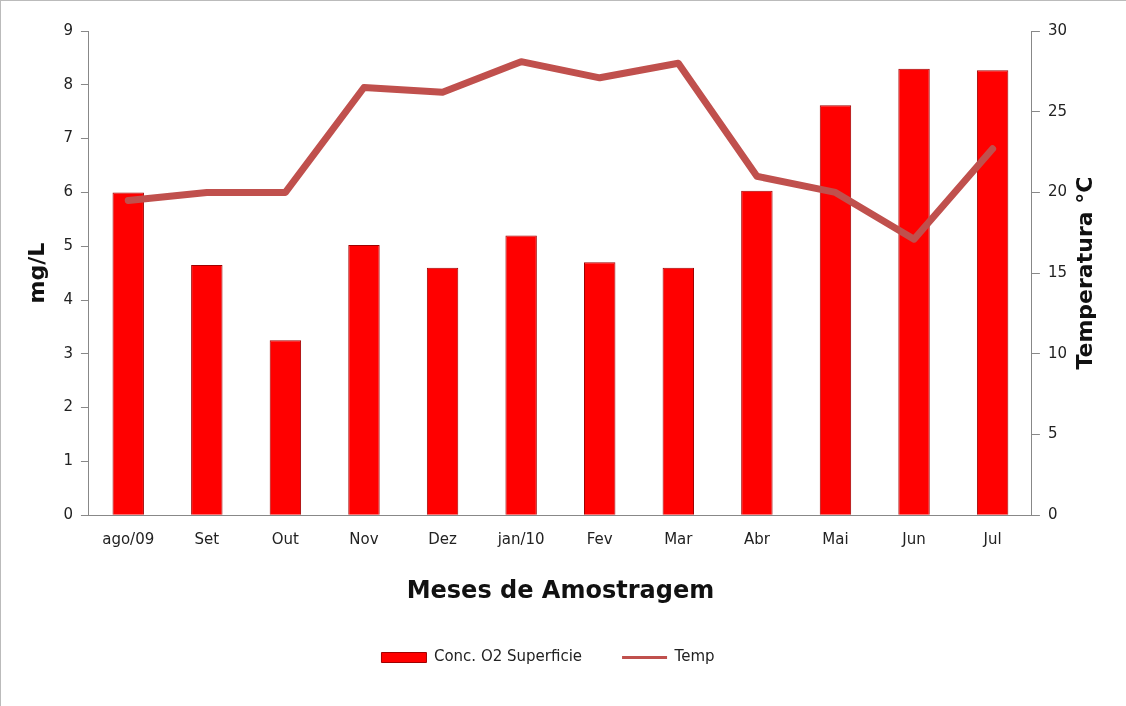  I want to click on x-tick-label: Jun, so click(913, 539).